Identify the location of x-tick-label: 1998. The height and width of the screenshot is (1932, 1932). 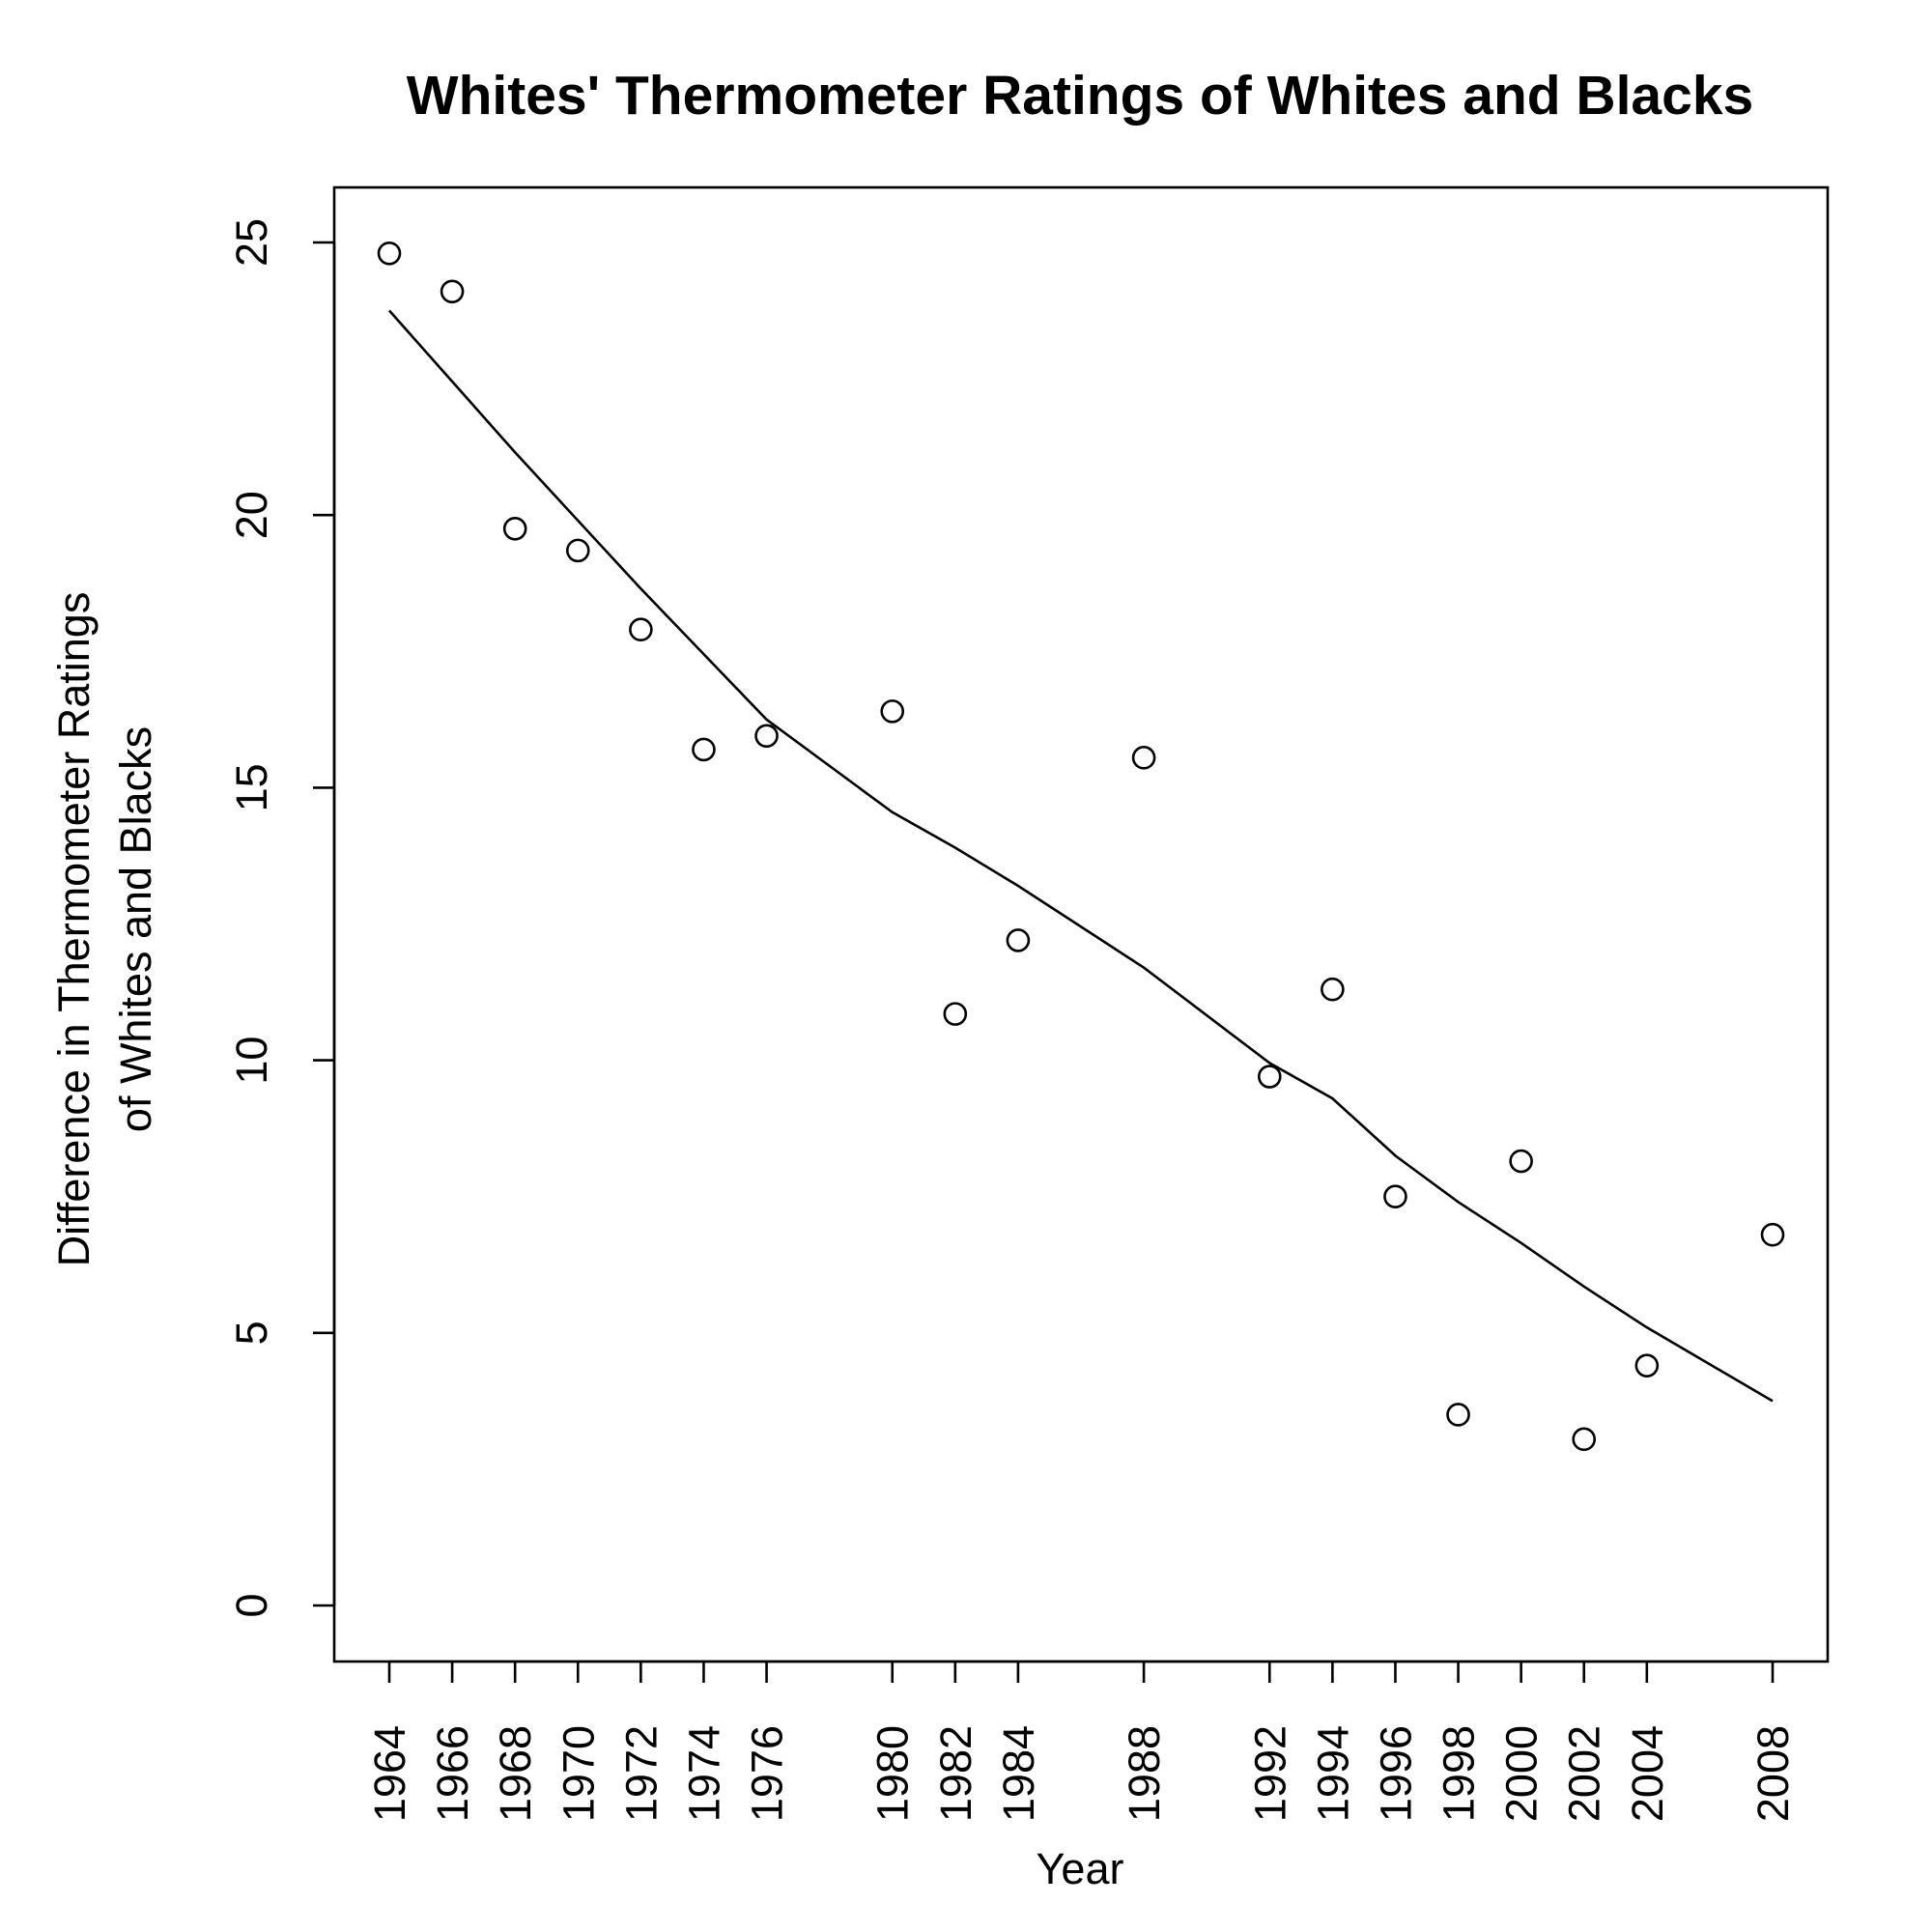
(1459, 1773).